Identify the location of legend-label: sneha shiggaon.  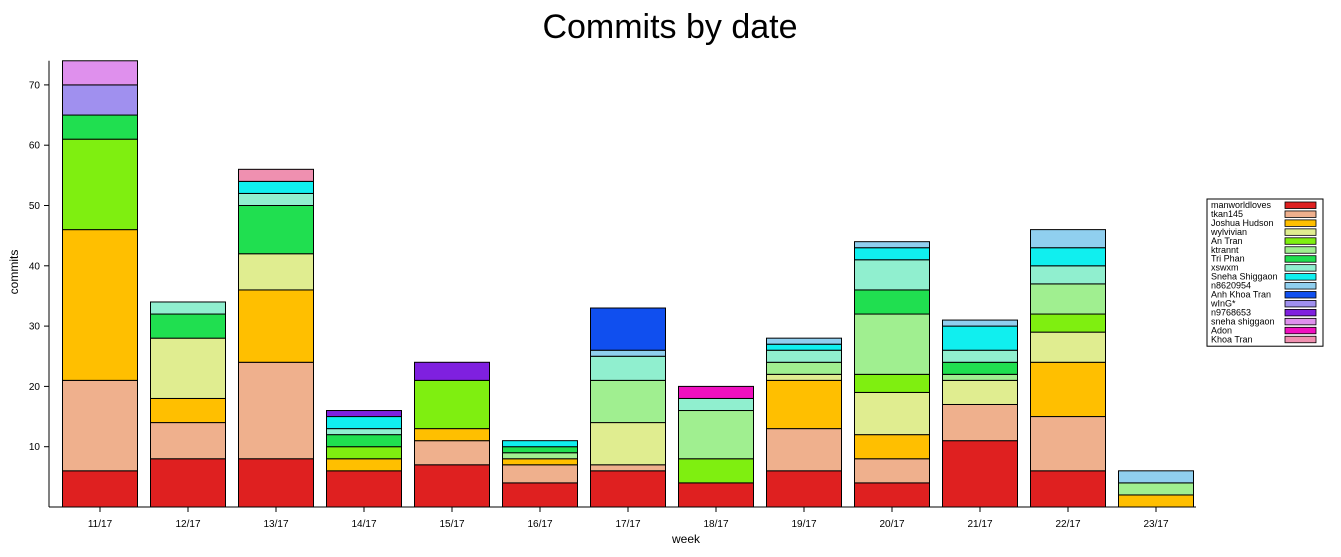
(1243, 321).